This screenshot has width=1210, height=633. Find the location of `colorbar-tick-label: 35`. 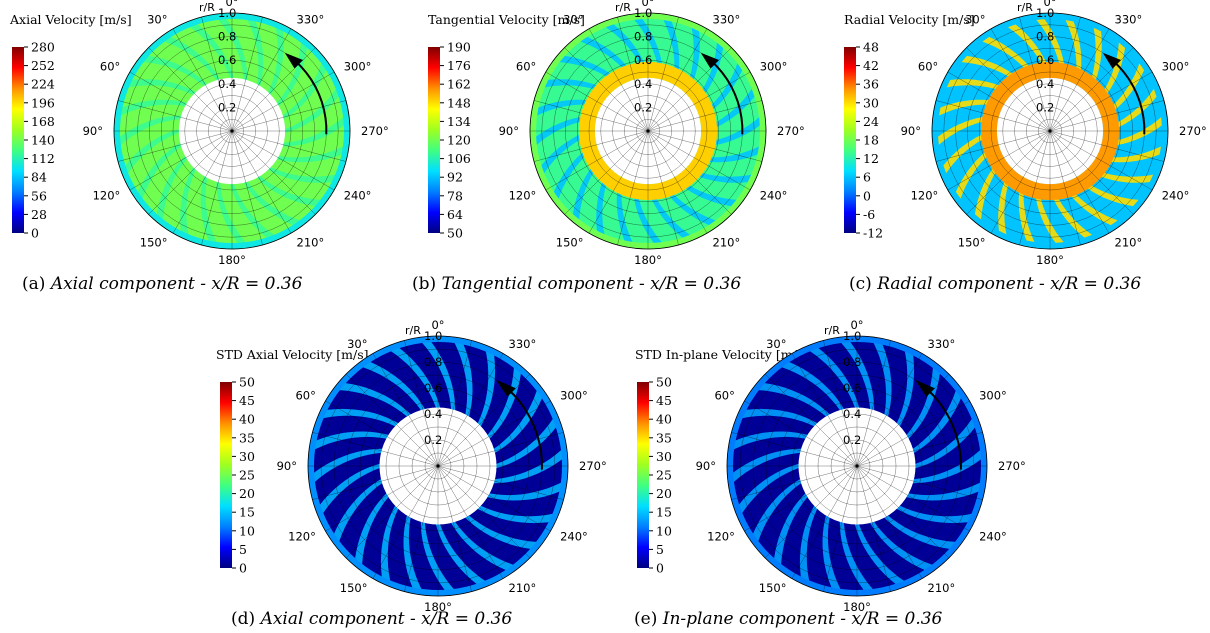

colorbar-tick-label: 35 is located at coordinates (247, 437).